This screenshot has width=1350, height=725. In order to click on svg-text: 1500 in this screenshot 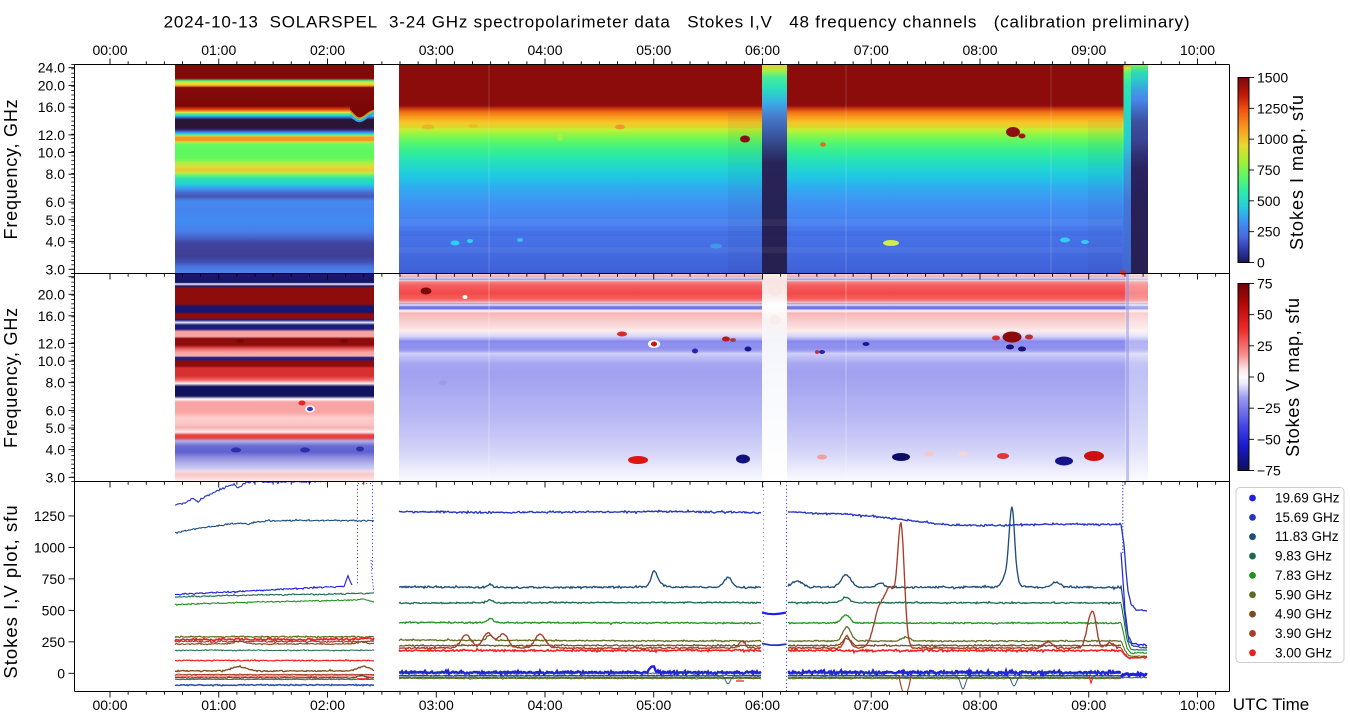, I will do `click(1272, 78)`.